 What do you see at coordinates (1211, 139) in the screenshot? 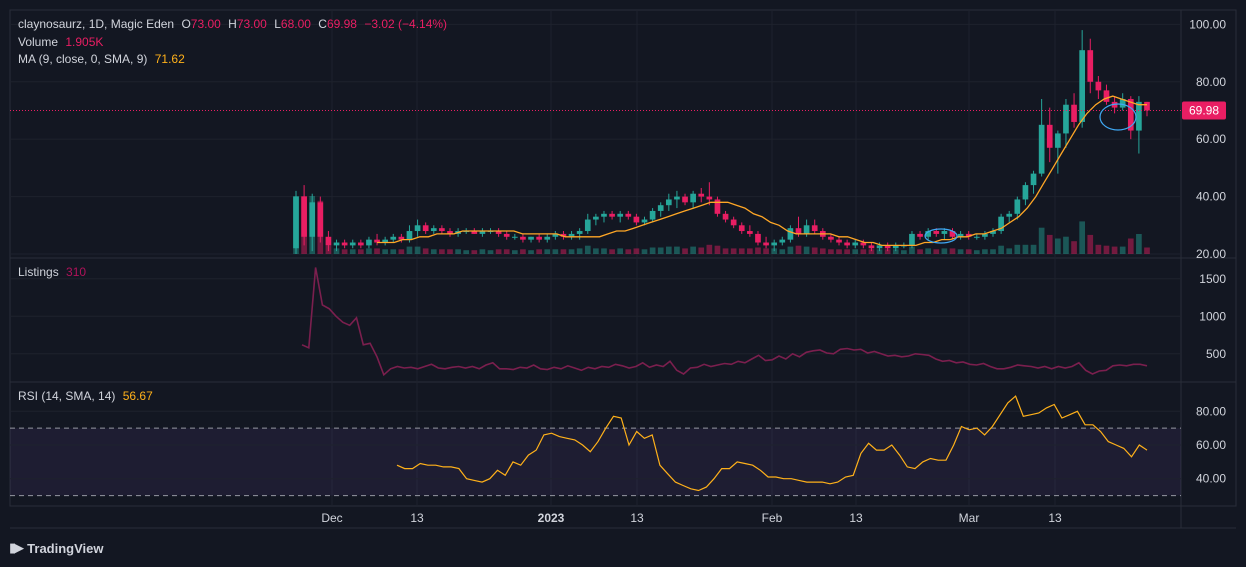
I see `price-axis-label: 60.00` at bounding box center [1211, 139].